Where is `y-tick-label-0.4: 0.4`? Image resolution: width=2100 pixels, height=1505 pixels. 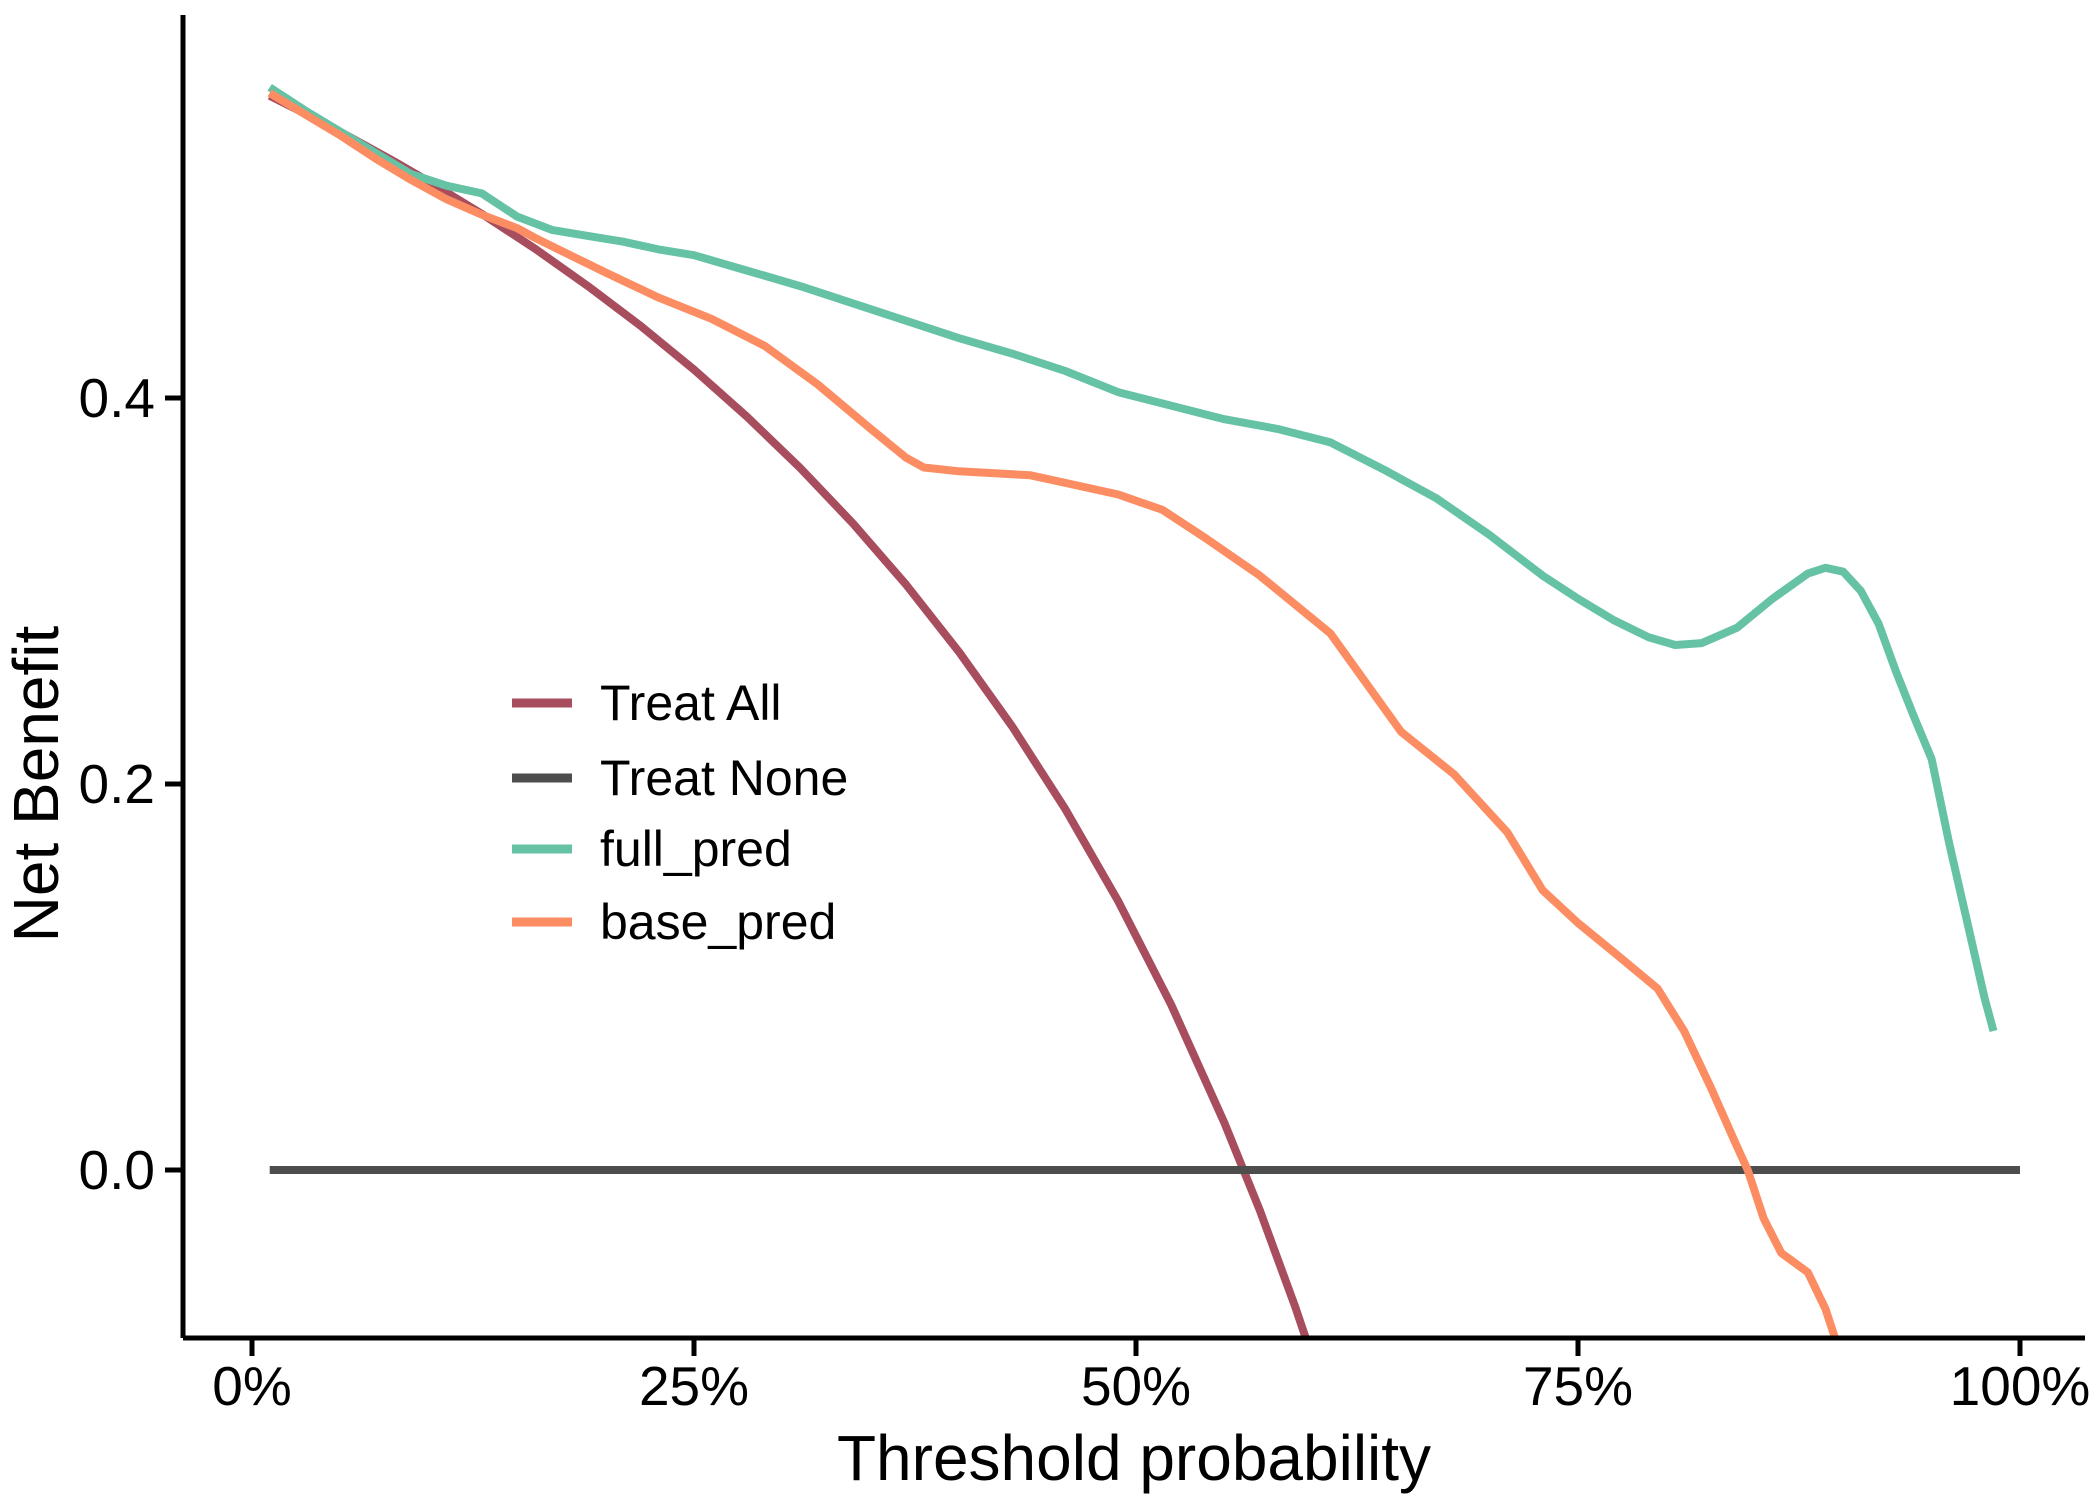
y-tick-label-0.4: 0.4 is located at coordinates (117, 398).